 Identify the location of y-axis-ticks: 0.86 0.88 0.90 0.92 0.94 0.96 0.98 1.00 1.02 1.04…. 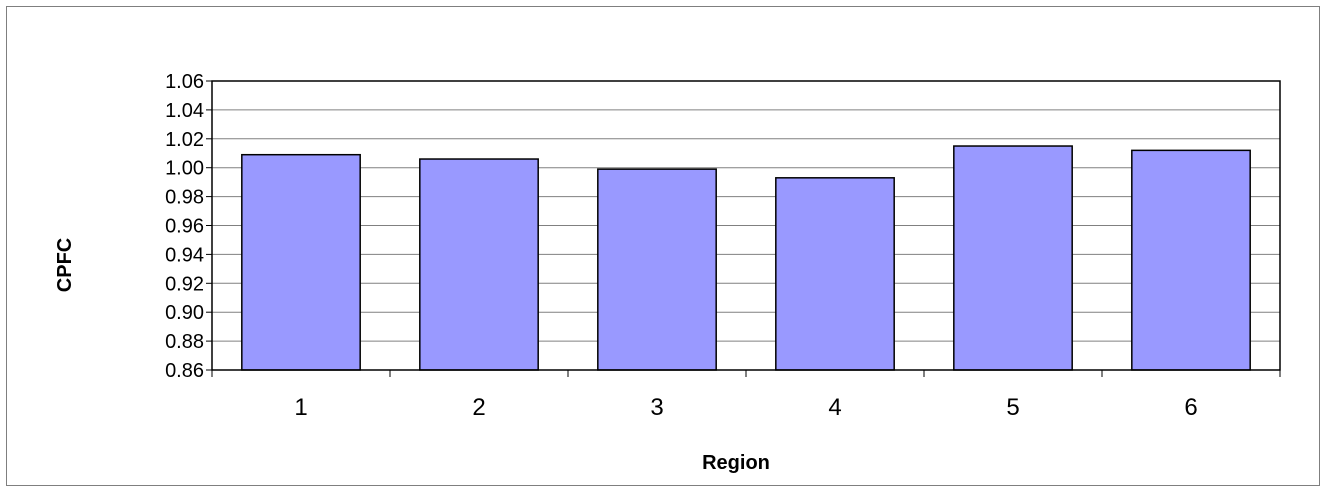
(188, 226).